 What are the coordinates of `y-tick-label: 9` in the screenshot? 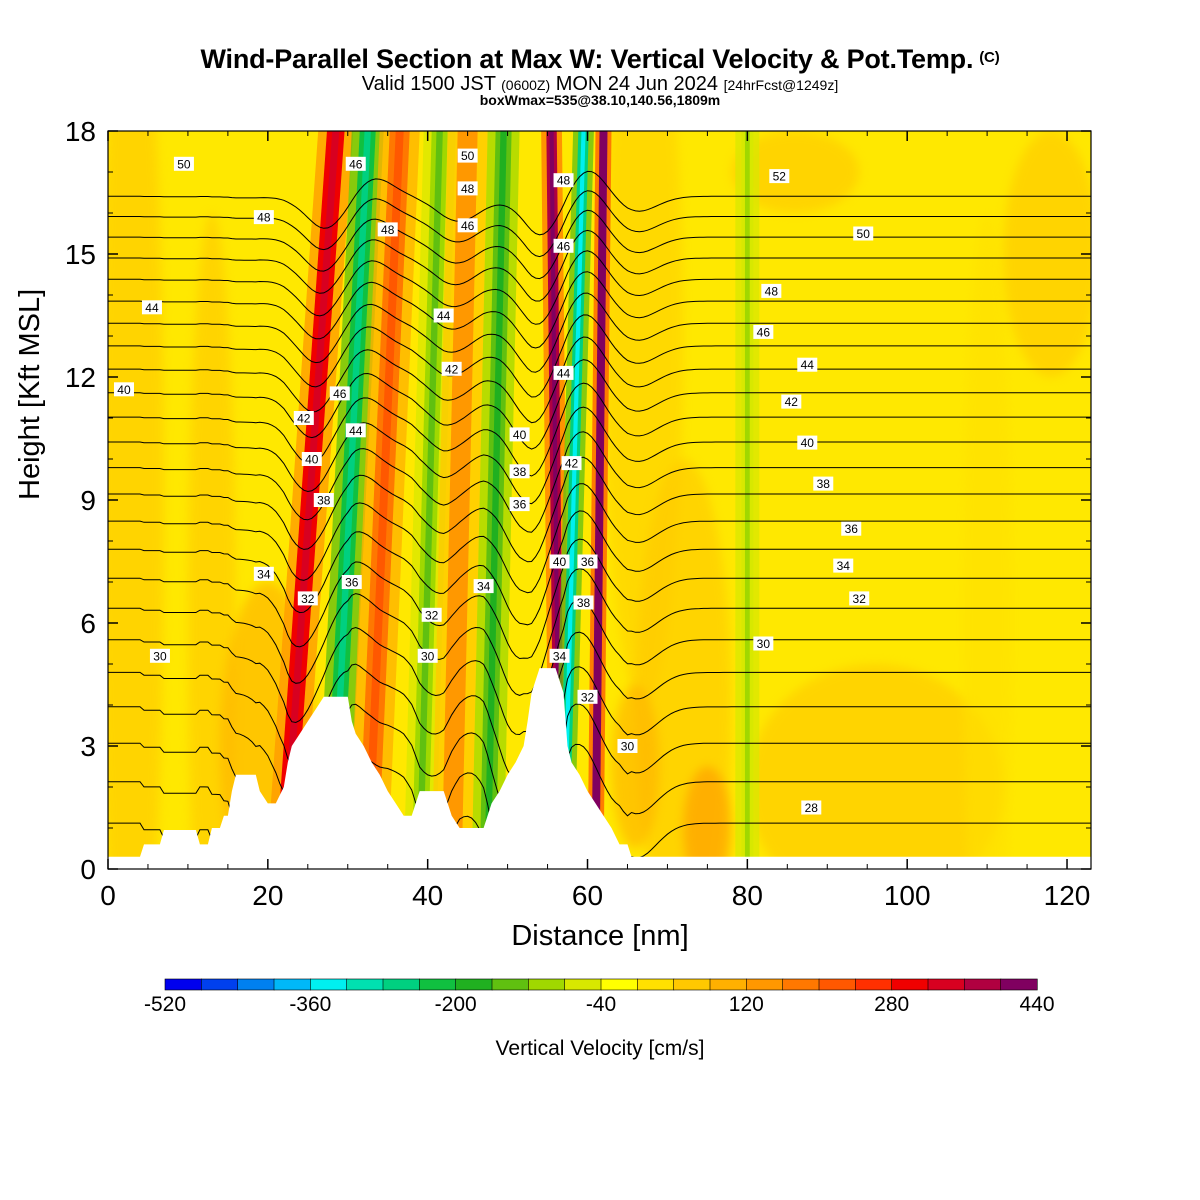 It's located at (88, 500).